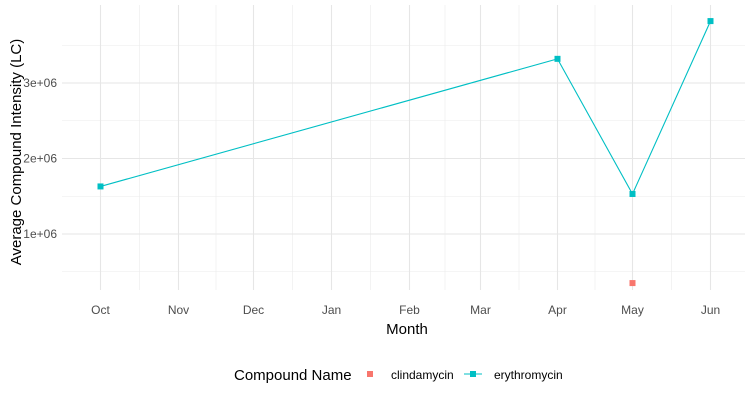 Image resolution: width=750 pixels, height=400 pixels. What do you see at coordinates (557, 310) in the screenshot?
I see `x-tick-label: Apr` at bounding box center [557, 310].